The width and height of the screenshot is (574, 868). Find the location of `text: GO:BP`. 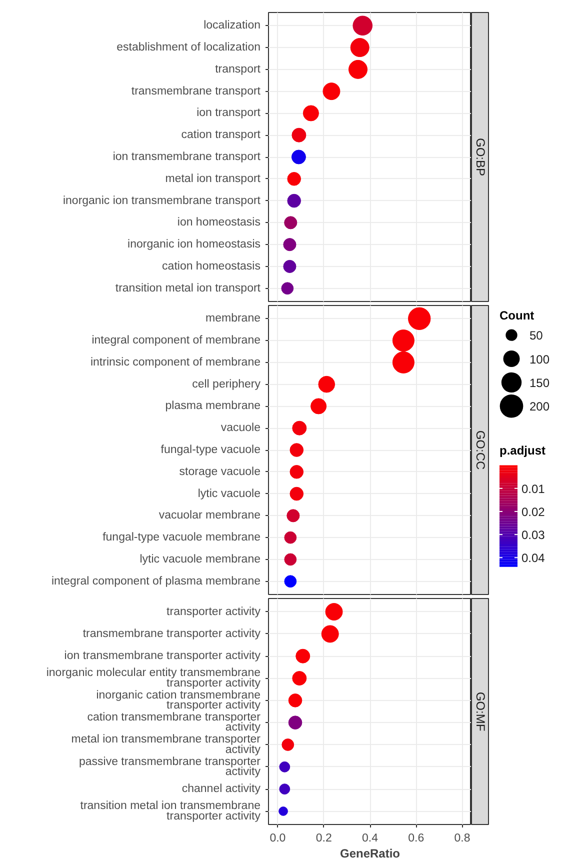

text: GO:BP is located at coordinates (481, 157).